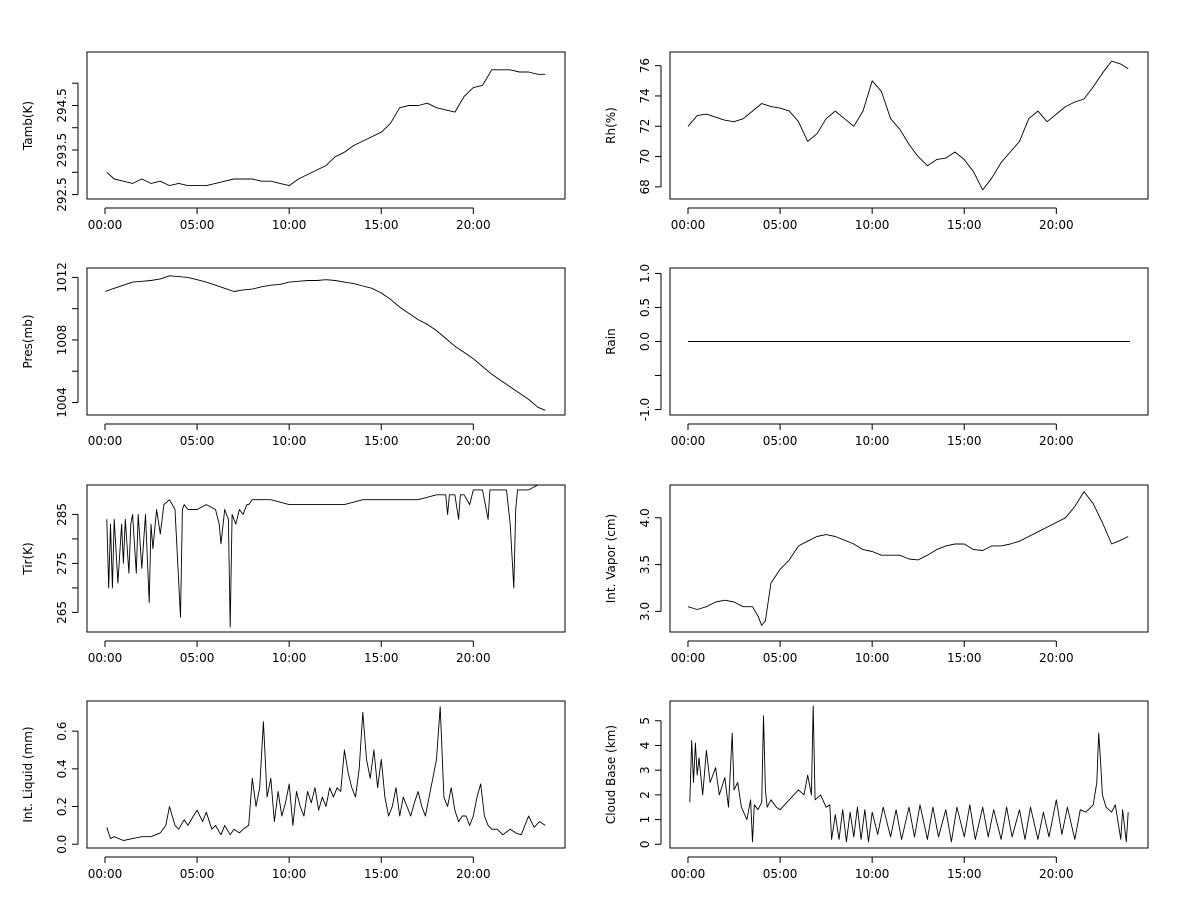  What do you see at coordinates (780, 658) in the screenshot?
I see `chart-5-x-tick-label: 05:00` at bounding box center [780, 658].